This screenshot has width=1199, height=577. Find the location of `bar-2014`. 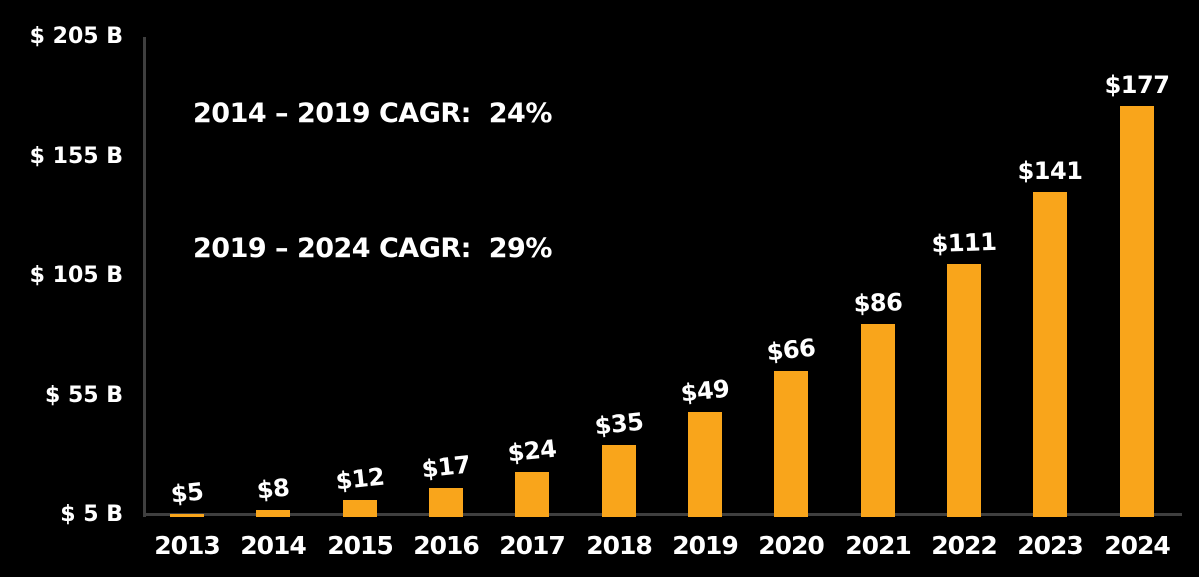

bar-2014 is located at coordinates (273, 513).